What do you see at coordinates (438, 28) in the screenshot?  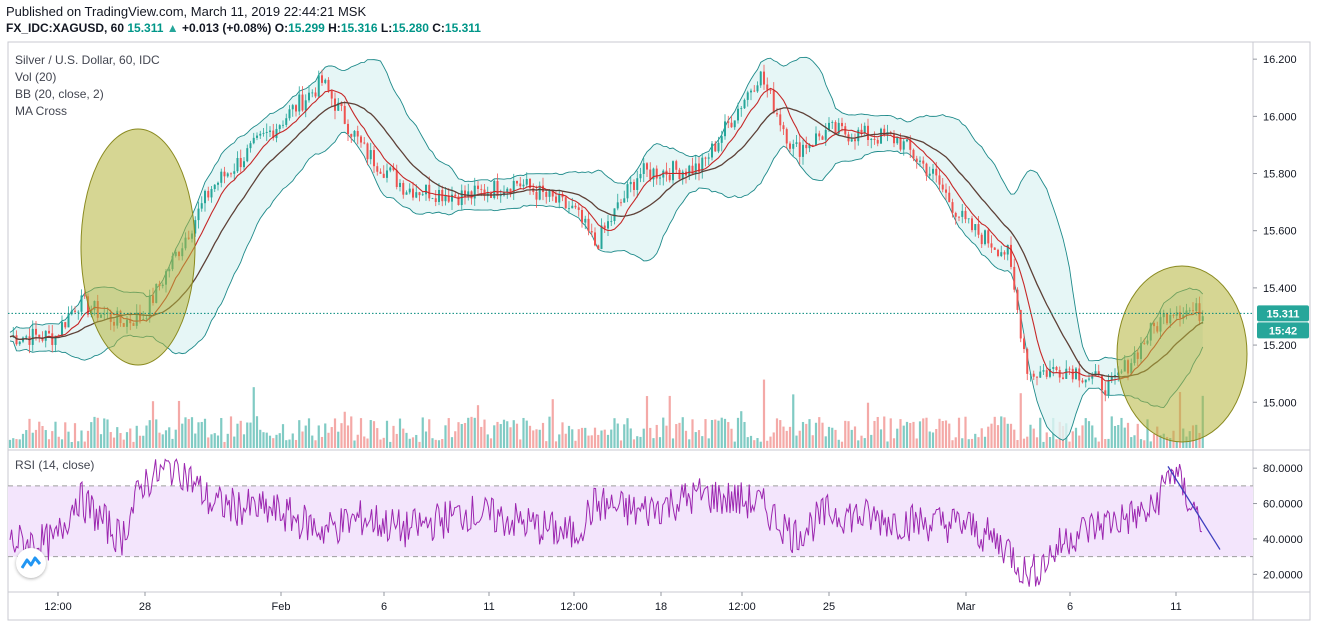 I see `close-label: C:` at bounding box center [438, 28].